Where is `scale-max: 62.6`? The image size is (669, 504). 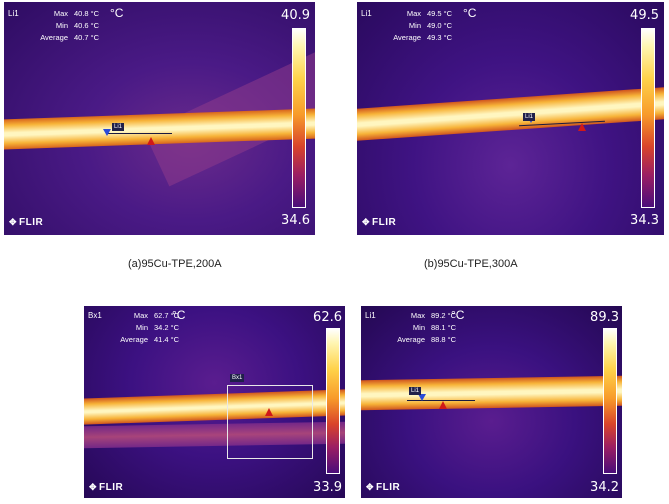 scale-max: 62.6 is located at coordinates (327, 317).